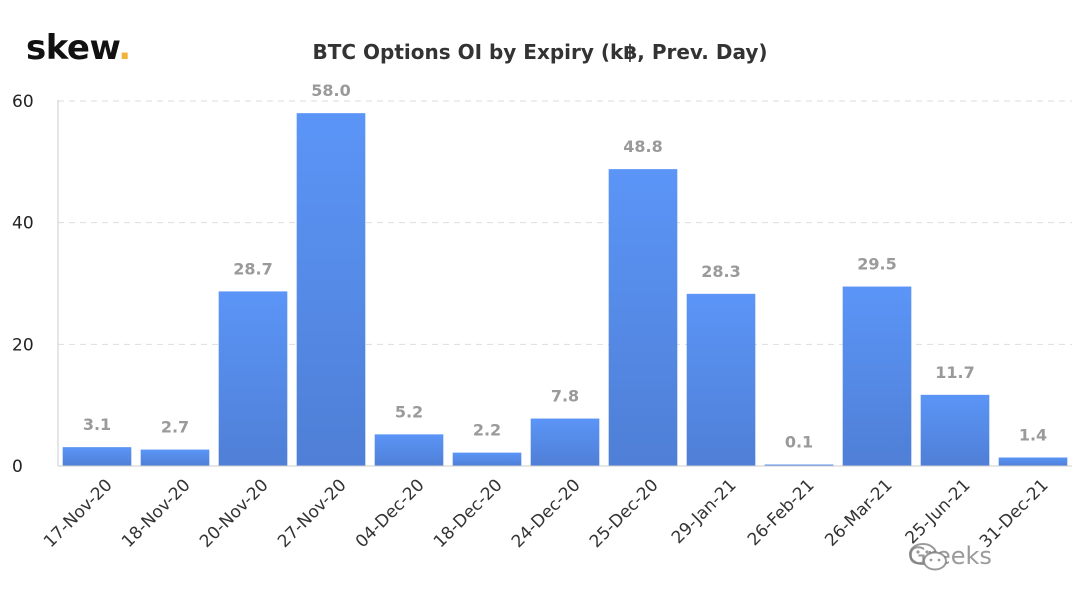 The height and width of the screenshot is (603, 1080). What do you see at coordinates (23, 284) in the screenshot?
I see `y-axis-ticks: 0 20 40 60` at bounding box center [23, 284].